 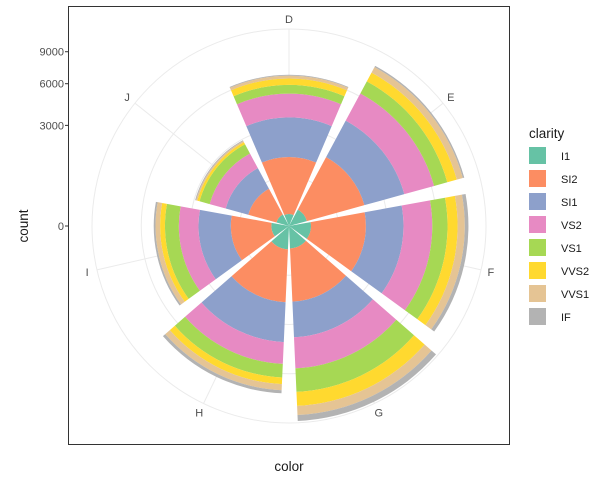 I want to click on legend-label-vvs2: VVS2, so click(x=575, y=272).